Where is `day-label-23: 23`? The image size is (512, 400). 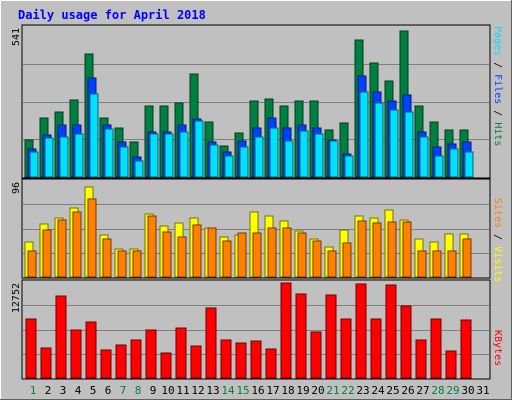
day-label-23: 23 is located at coordinates (362, 390).